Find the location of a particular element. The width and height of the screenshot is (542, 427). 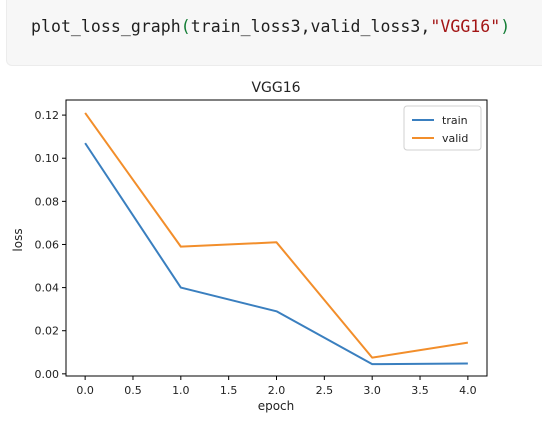

chart-title: VGG16 is located at coordinates (275, 88).